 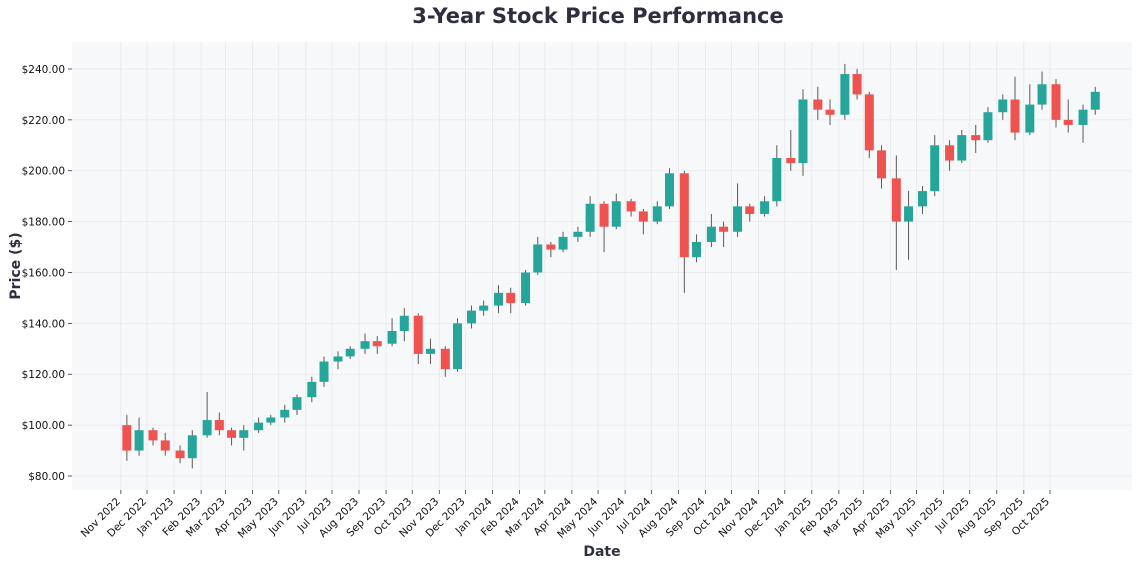 I want to click on x-axis-label: Date, so click(x=601, y=552).